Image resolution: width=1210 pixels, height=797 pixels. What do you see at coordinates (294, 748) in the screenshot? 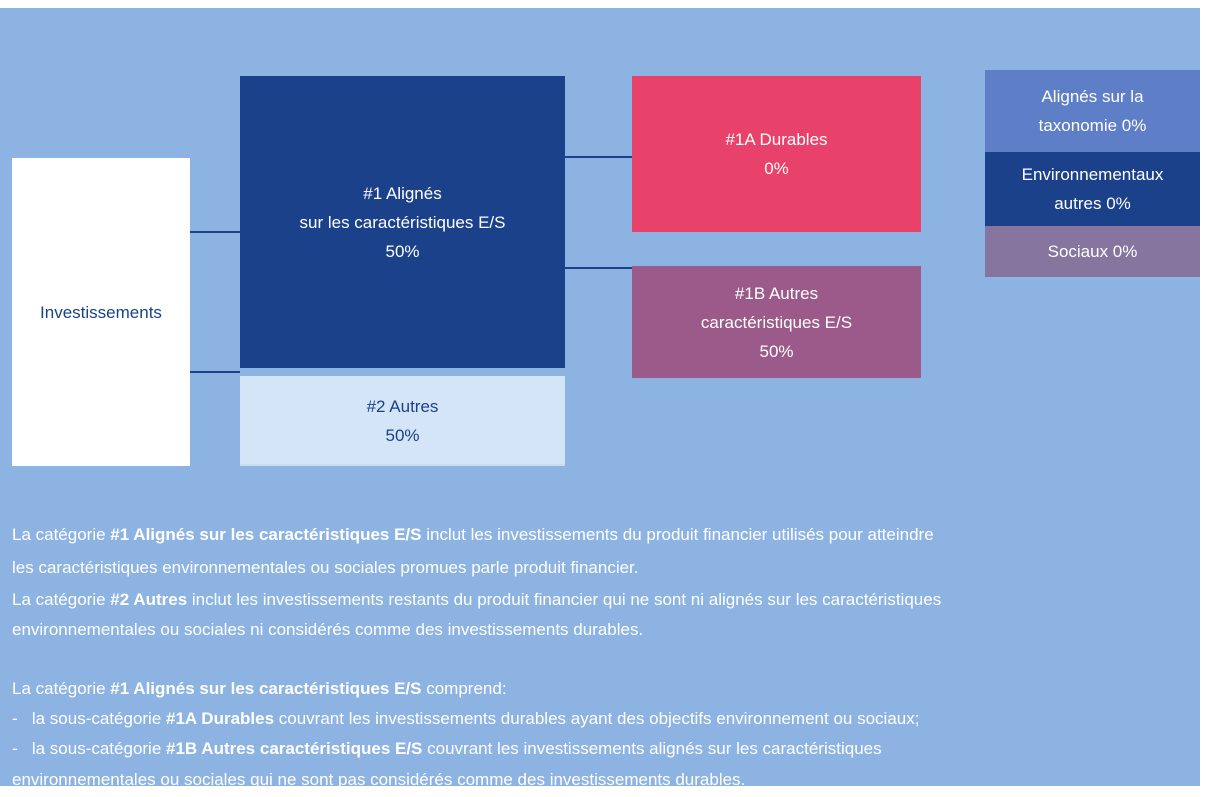
I see `bold-text: #1B Autres caractéristiques E/S` at bounding box center [294, 748].